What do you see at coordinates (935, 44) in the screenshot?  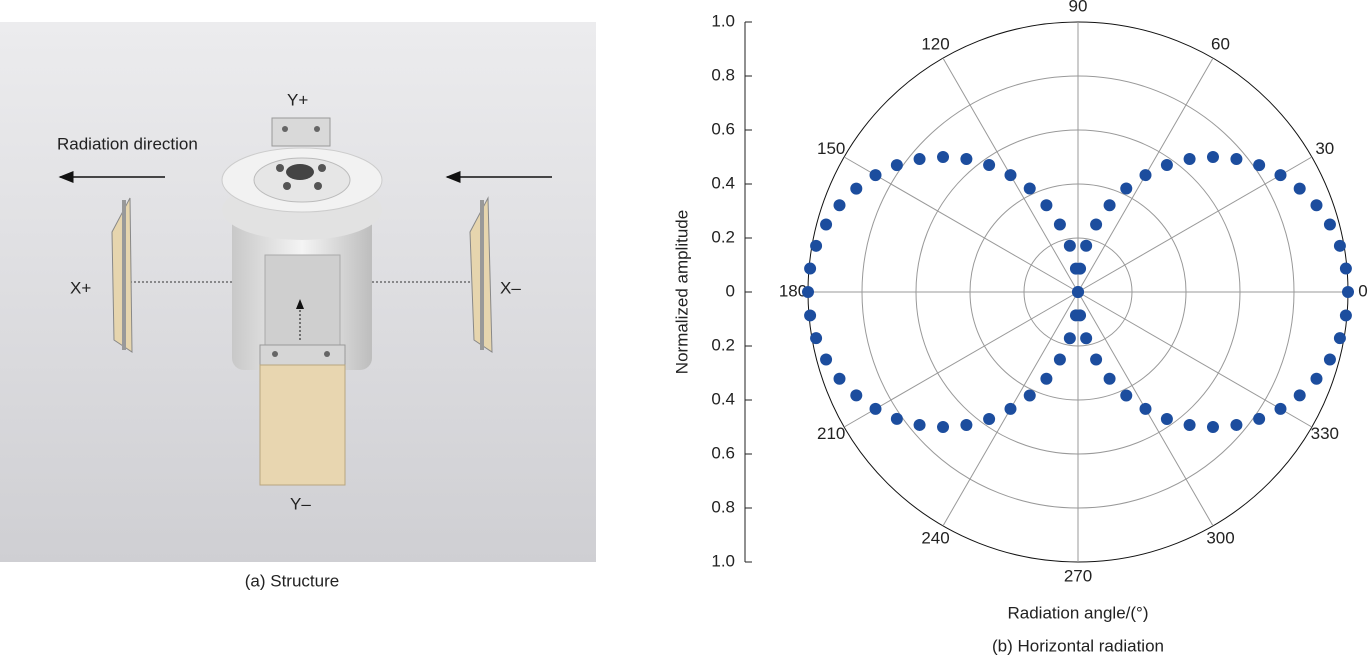 I see `theta-tick-label: 120` at bounding box center [935, 44].